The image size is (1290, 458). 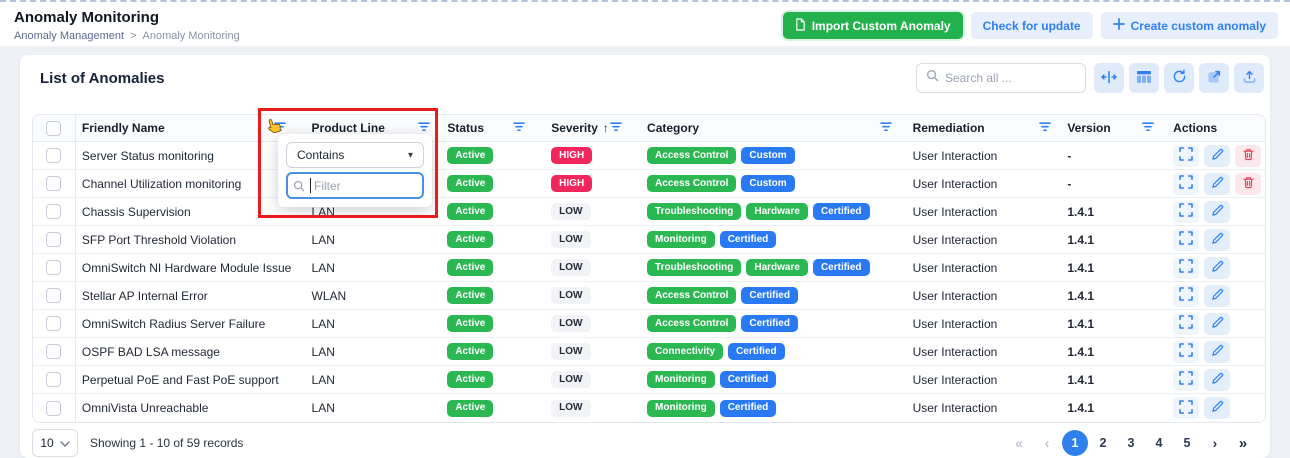 I want to click on sort-ascending-icon: ↑, so click(x=605, y=128).